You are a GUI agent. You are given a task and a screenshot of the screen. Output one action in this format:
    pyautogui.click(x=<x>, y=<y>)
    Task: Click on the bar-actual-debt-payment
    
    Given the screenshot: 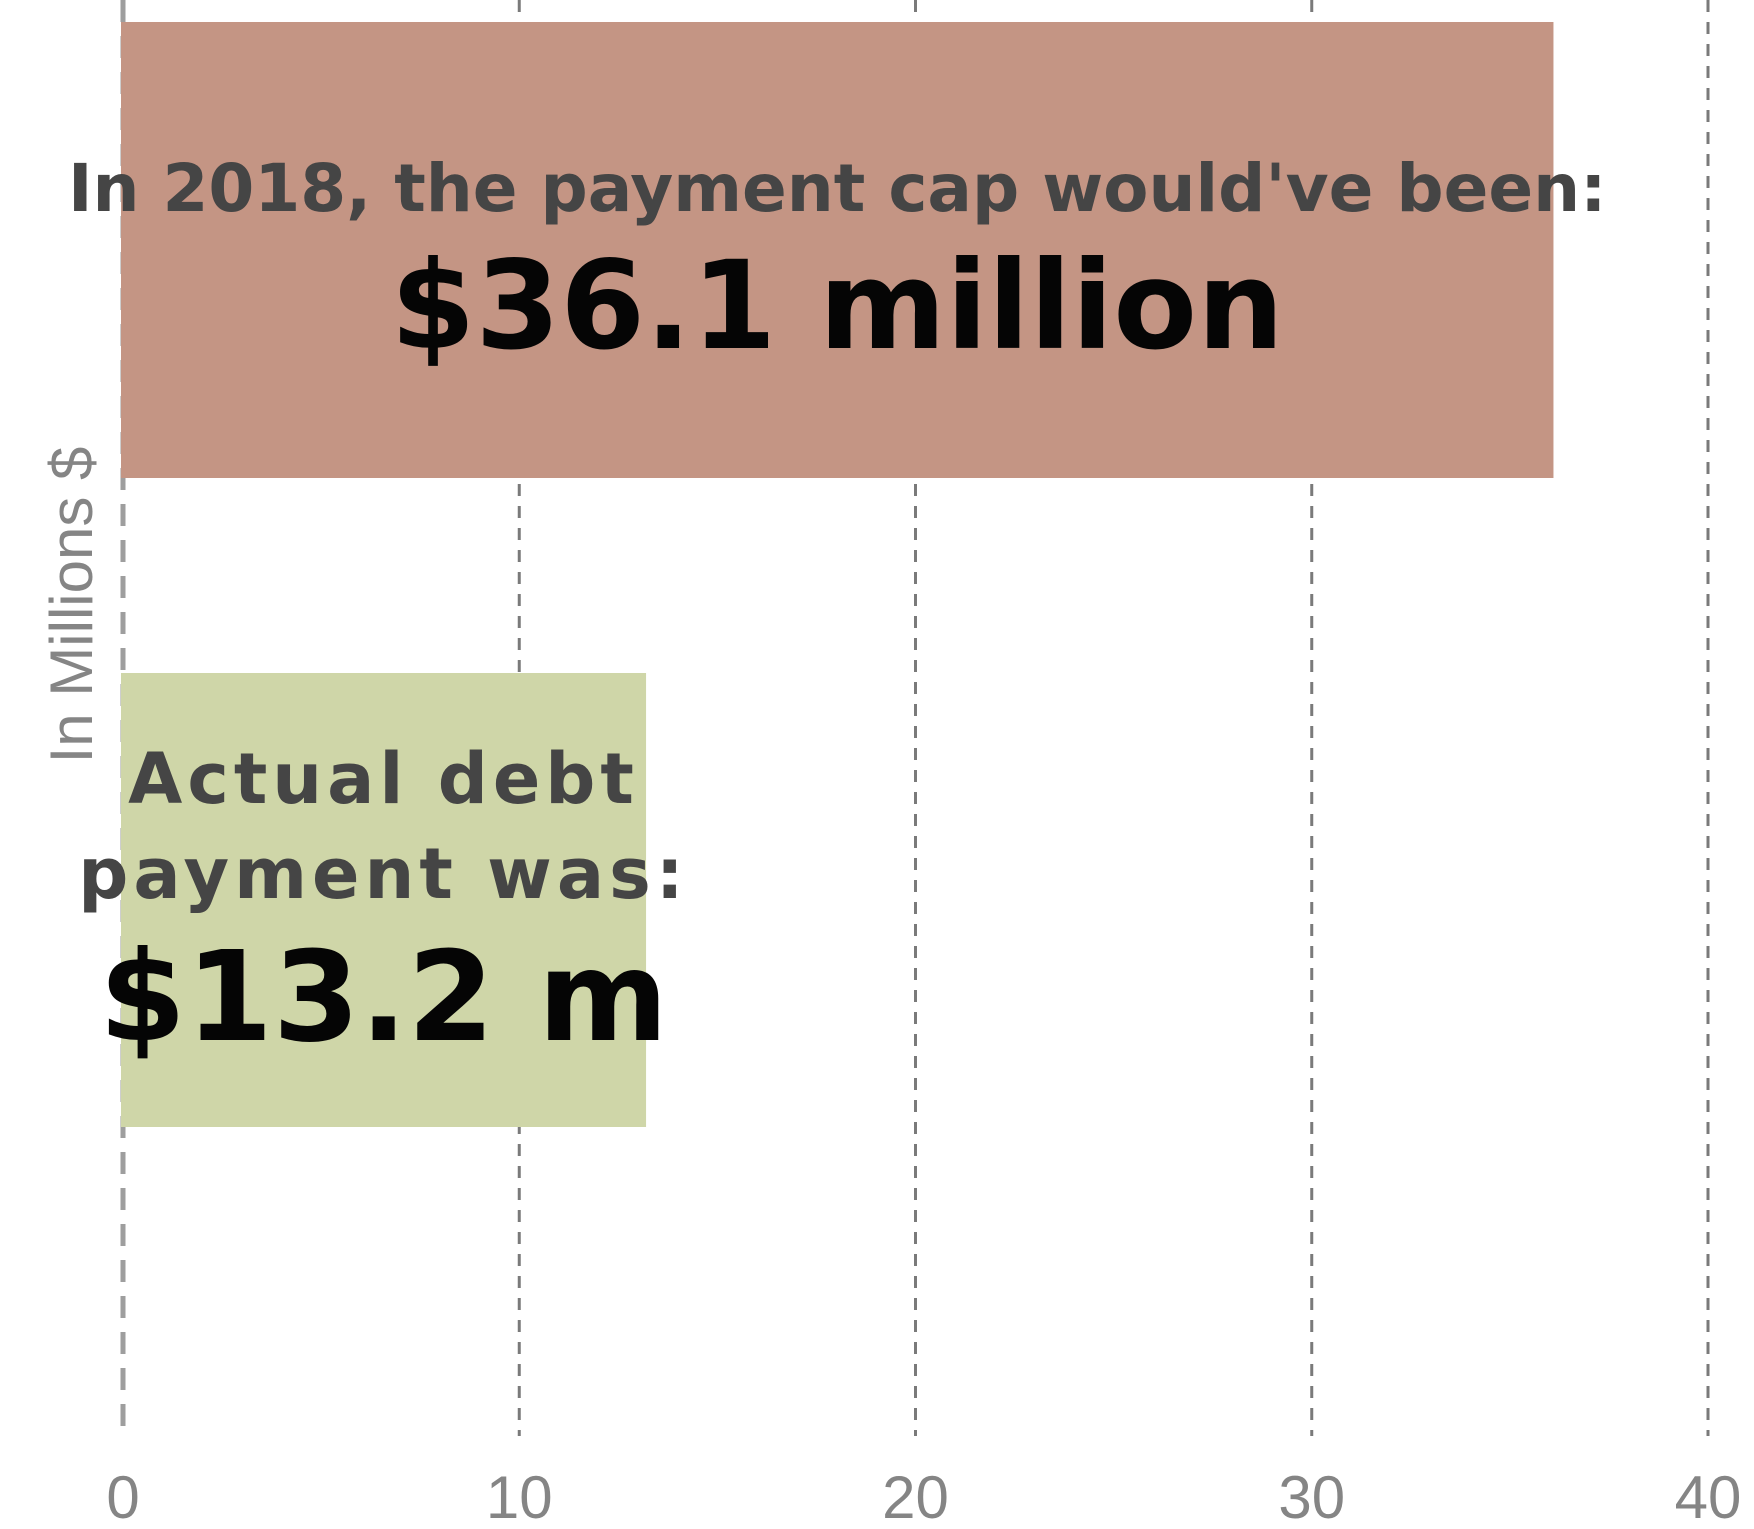 What is the action you would take?
    pyautogui.click(x=384, y=900)
    